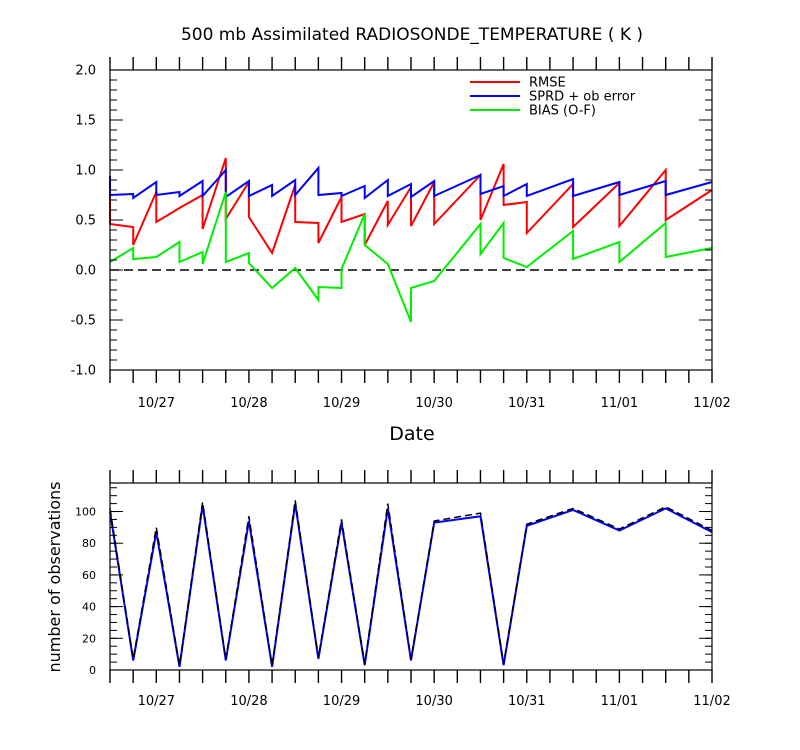 Image resolution: width=800 pixels, height=750 pixels. Describe the element at coordinates (89, 638) in the screenshot. I see `y-tick-label: 20` at that location.